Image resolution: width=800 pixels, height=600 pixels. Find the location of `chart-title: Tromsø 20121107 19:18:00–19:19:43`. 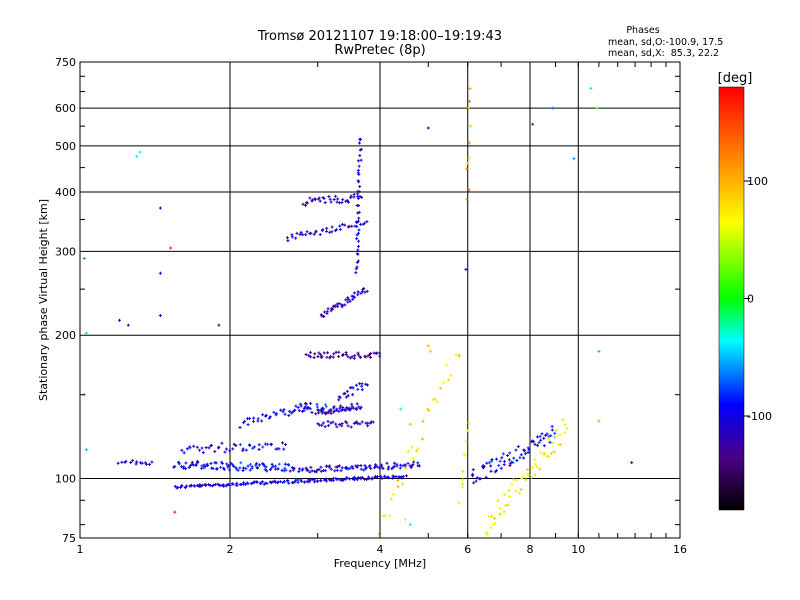

chart-title: Tromsø 20121107 19:18:00–19:19:43 is located at coordinates (379, 36).